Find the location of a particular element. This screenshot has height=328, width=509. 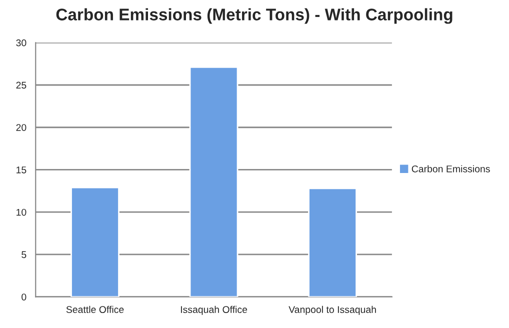

x-tick-label: Seattle Office is located at coordinates (95, 310).